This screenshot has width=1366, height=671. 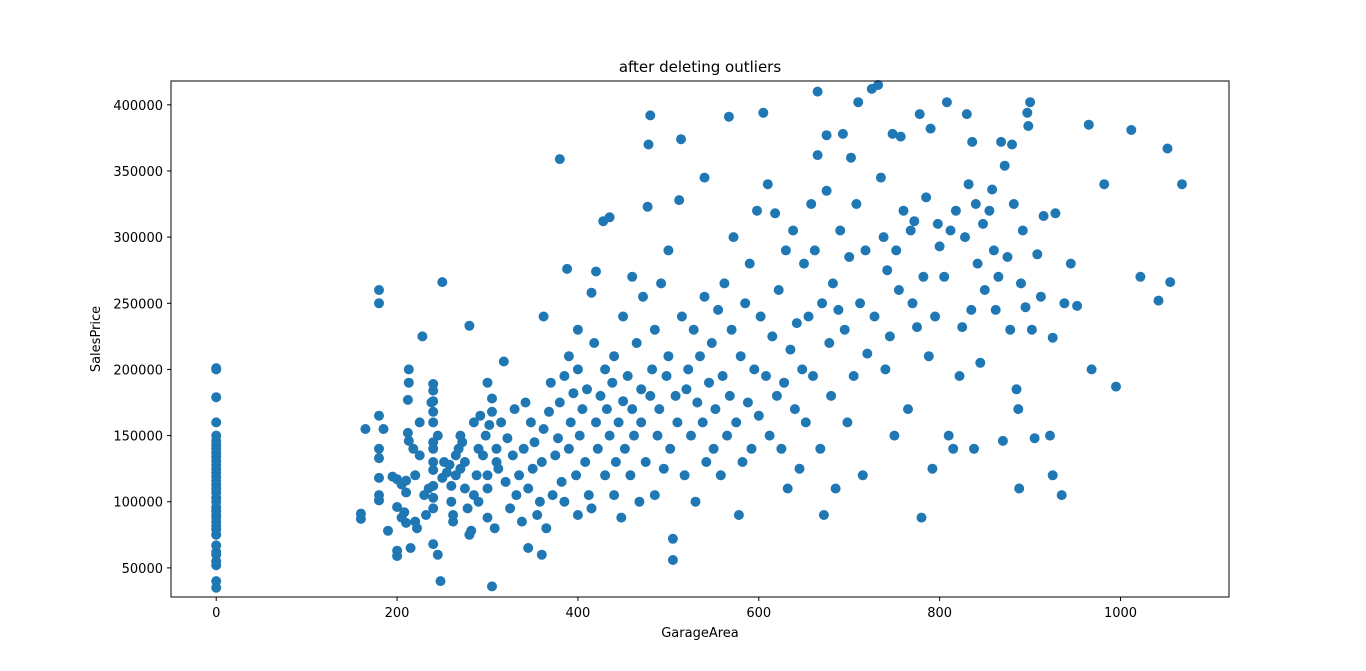 I want to click on x-tick-label: 0, so click(x=216, y=613).